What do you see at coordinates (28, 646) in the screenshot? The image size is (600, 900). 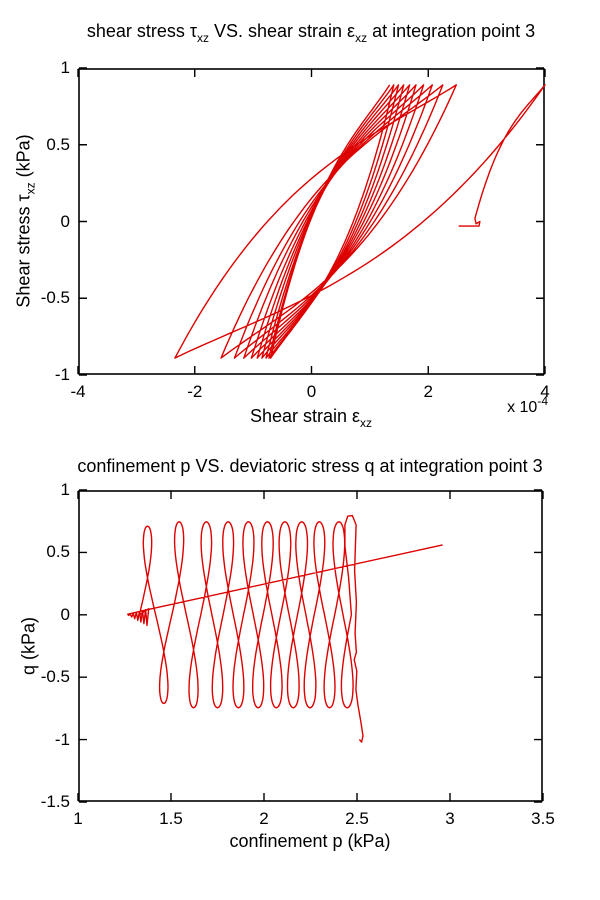 I see `pq-plot-ylabel: q (kPa)` at bounding box center [28, 646].